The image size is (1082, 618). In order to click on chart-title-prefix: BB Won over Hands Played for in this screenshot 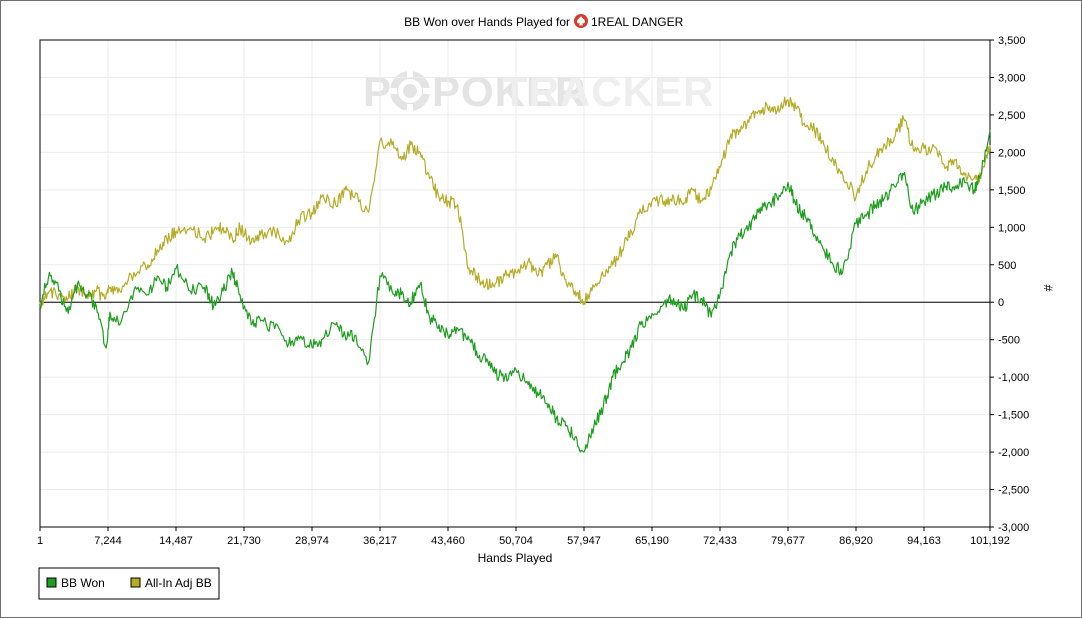, I will do `click(487, 22)`.